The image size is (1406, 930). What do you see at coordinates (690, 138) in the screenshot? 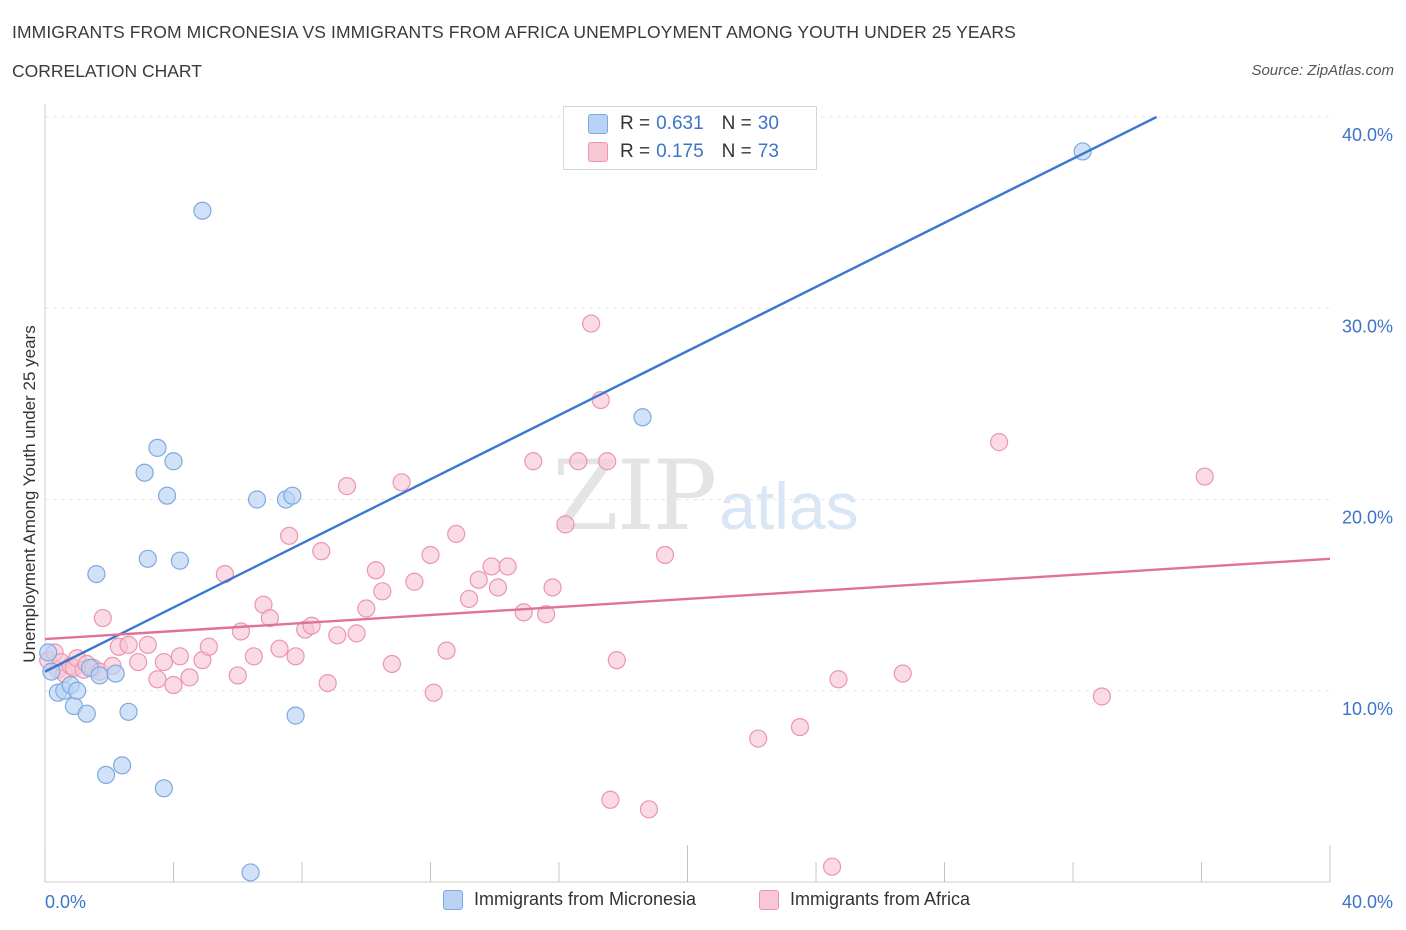
I see `correlation-legend: R = 0.631 N = 30 R = 0.175 N = 73` at bounding box center [690, 138].